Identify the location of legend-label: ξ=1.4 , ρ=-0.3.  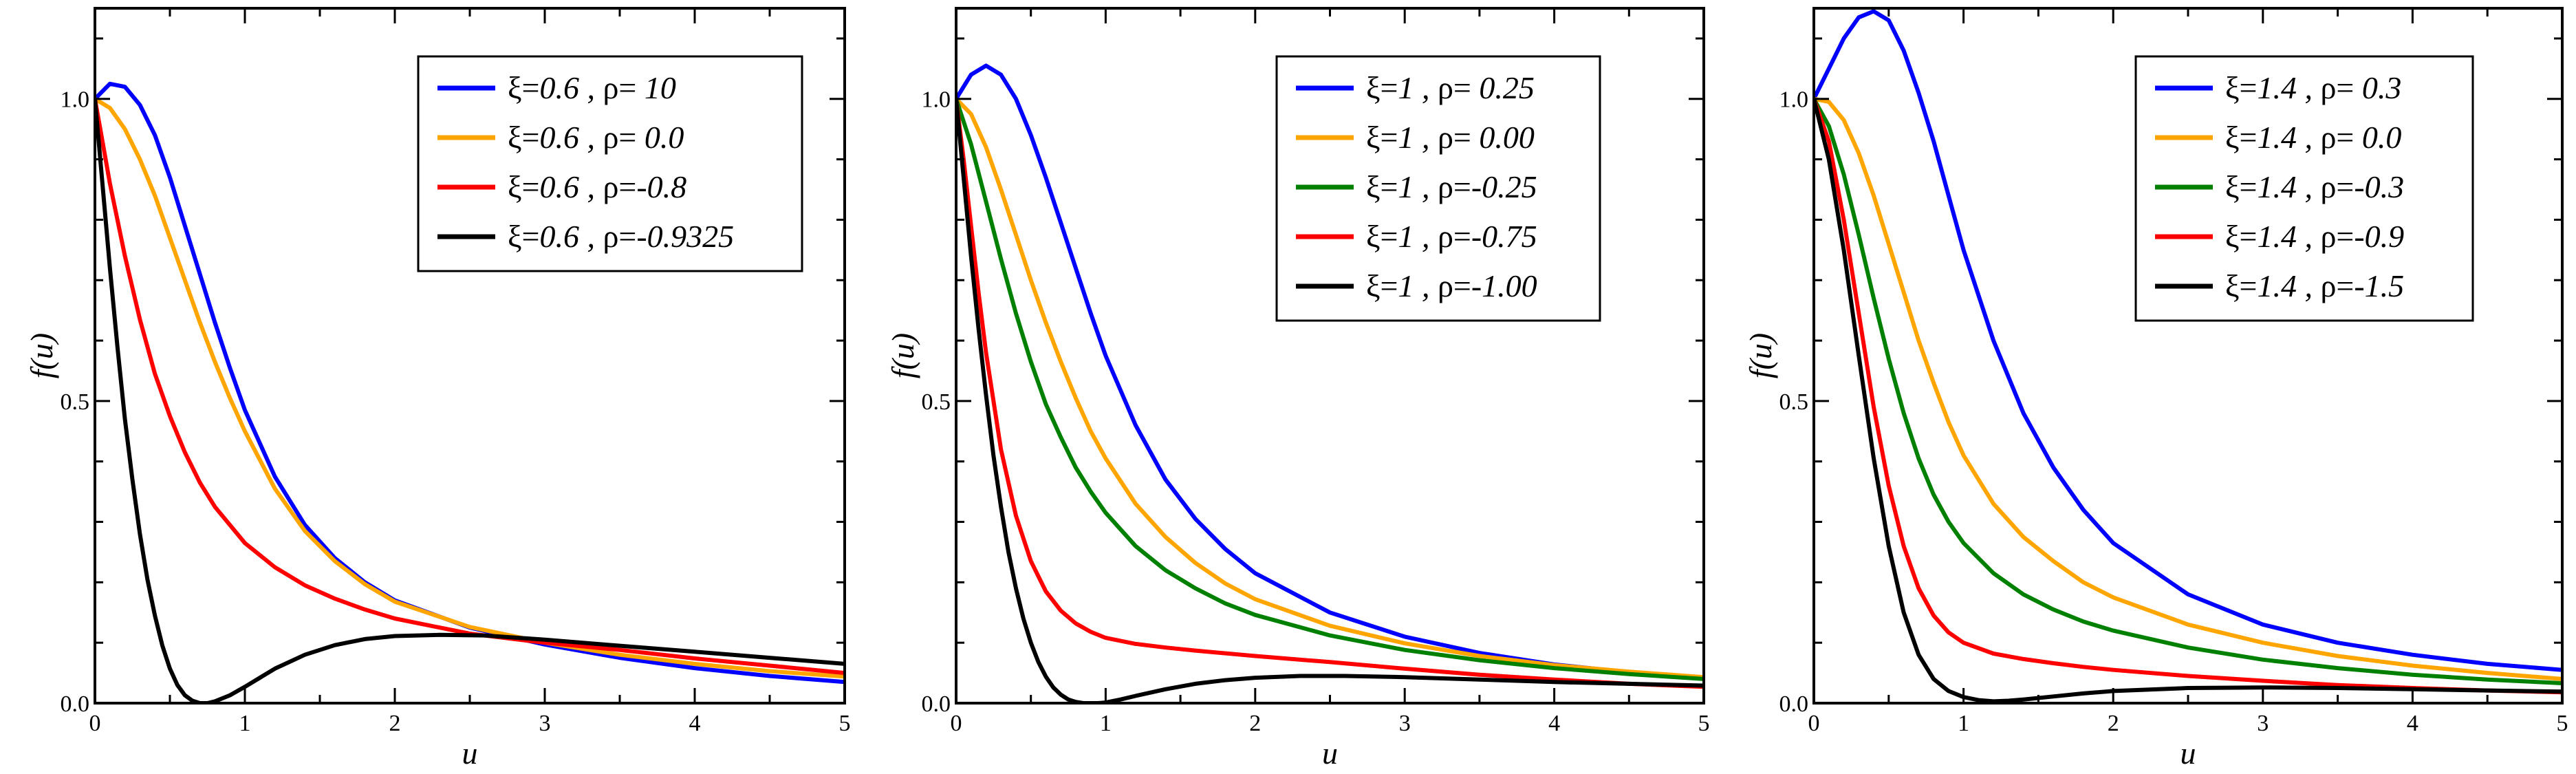
(2314, 186).